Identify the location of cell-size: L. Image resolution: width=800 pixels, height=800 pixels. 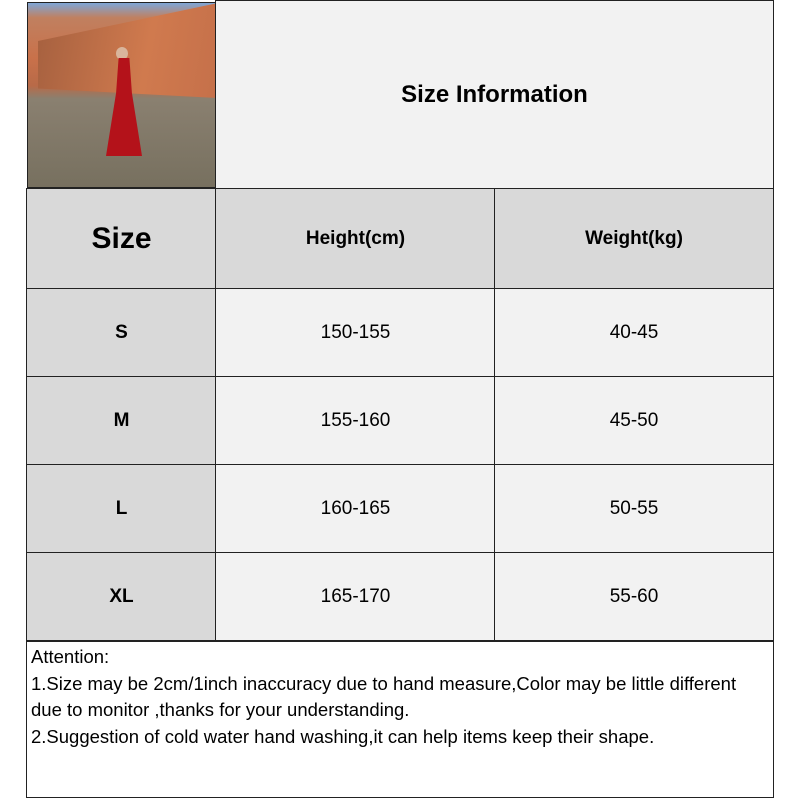
(121, 509).